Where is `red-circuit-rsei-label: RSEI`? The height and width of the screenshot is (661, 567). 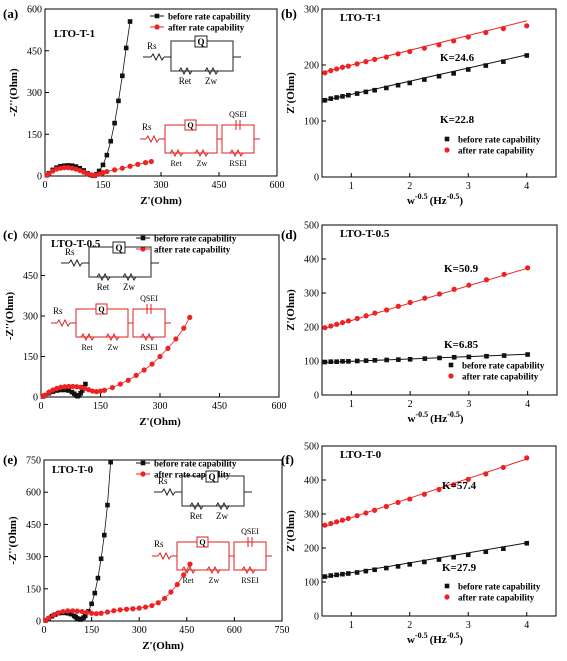
red-circuit-rsei-label: RSEI is located at coordinates (250, 580).